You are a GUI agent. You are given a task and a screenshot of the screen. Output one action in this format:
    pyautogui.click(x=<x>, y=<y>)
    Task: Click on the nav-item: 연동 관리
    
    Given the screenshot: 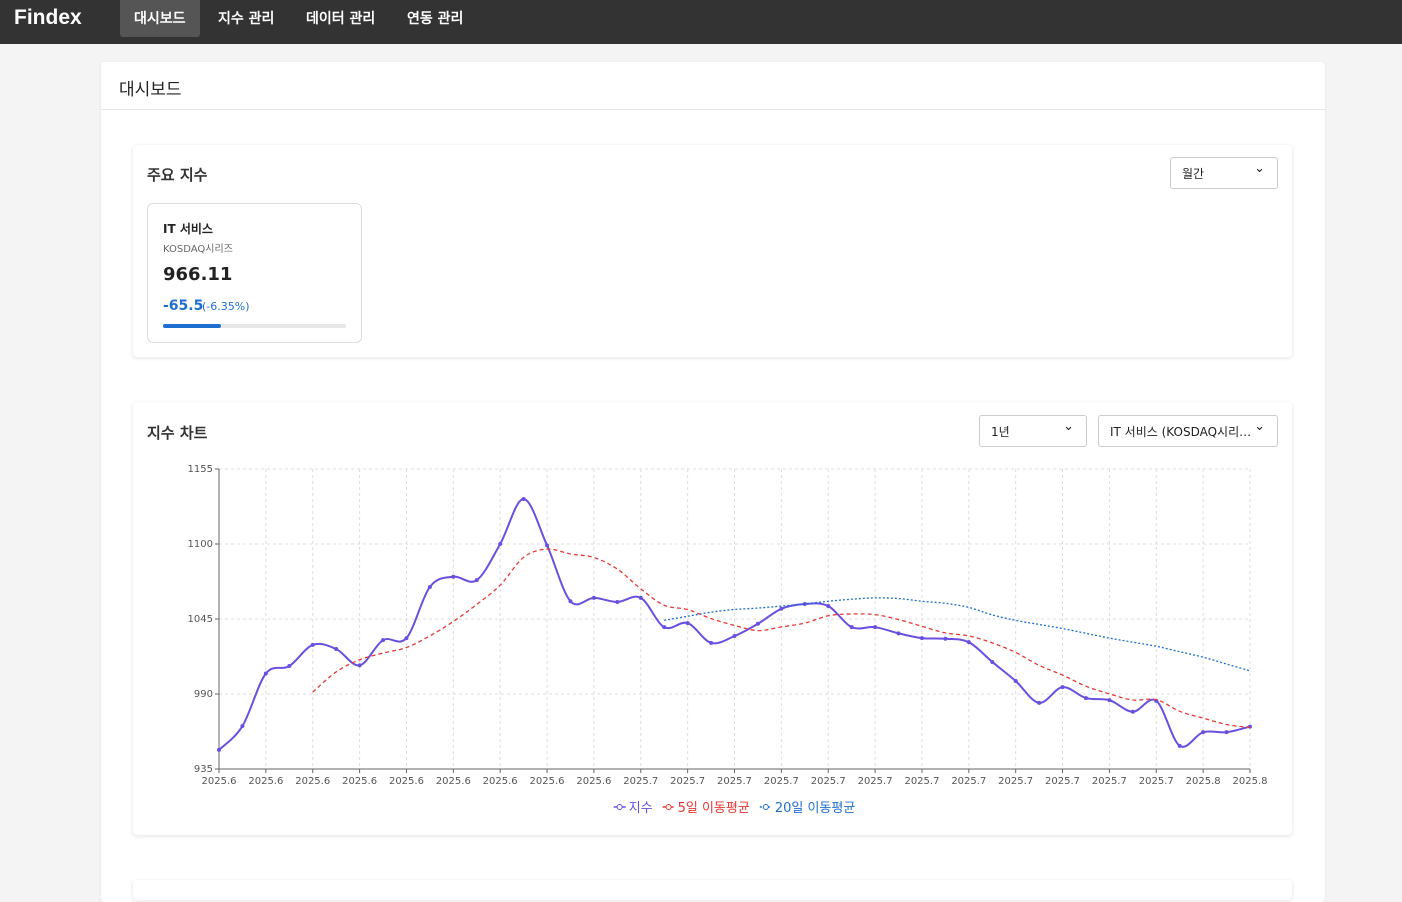 What is the action you would take?
    pyautogui.click(x=435, y=19)
    